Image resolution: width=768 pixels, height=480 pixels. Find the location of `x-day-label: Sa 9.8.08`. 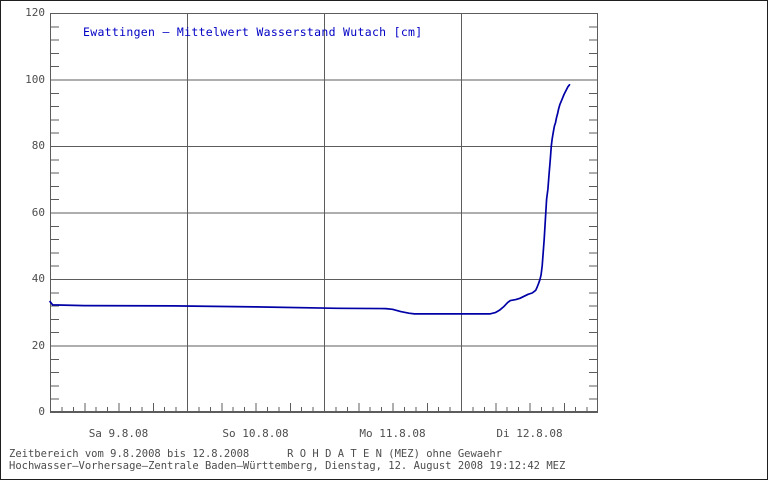

x-day-label: Sa 9.8.08 is located at coordinates (118, 433).